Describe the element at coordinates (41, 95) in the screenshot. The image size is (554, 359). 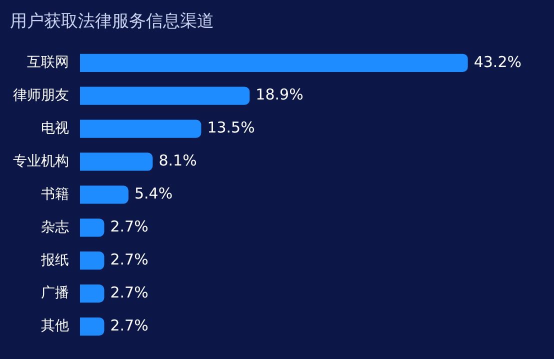
I see `y-tick-label: 律师朋友` at that location.